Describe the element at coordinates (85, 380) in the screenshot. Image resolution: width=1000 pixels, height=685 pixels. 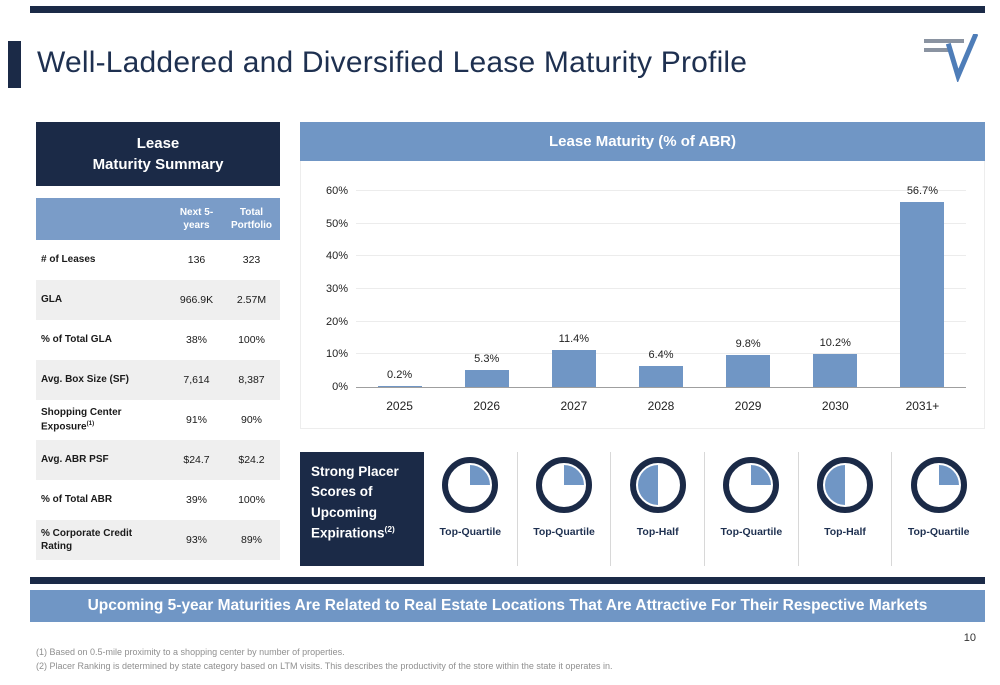
I see `row-label: Avg. Box Size (SF)` at that location.